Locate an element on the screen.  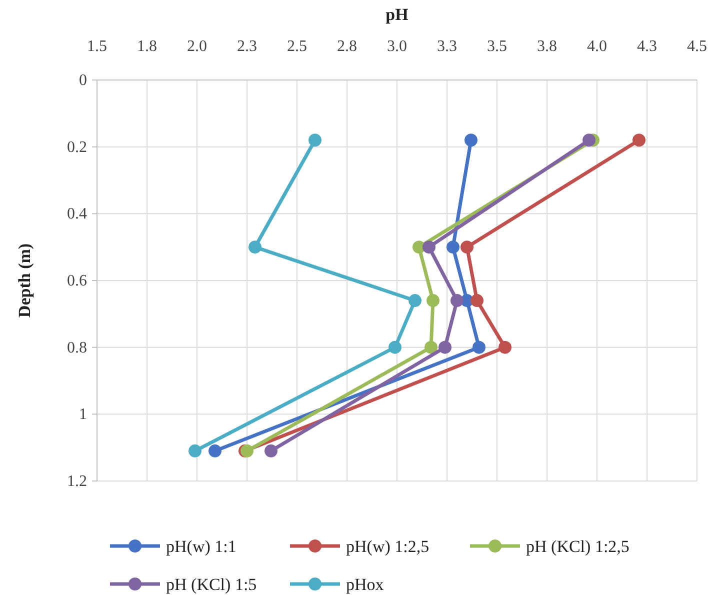
x-tick-label: 2.3 is located at coordinates (247, 46).